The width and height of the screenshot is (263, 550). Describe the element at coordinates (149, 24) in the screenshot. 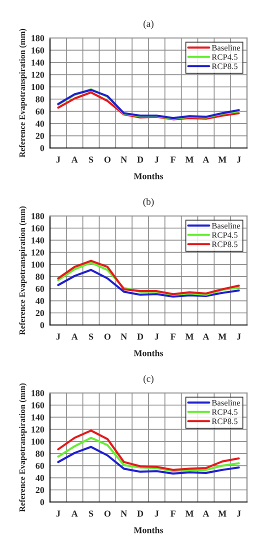

I see `chart-title: (a)` at that location.